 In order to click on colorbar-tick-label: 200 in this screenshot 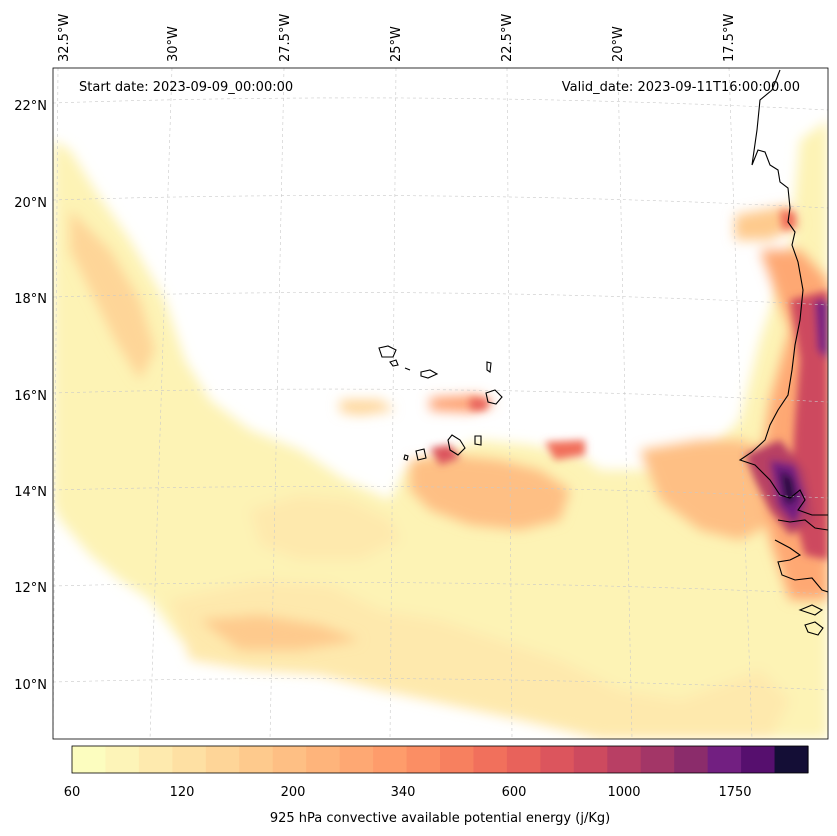, I will do `click(293, 792)`.